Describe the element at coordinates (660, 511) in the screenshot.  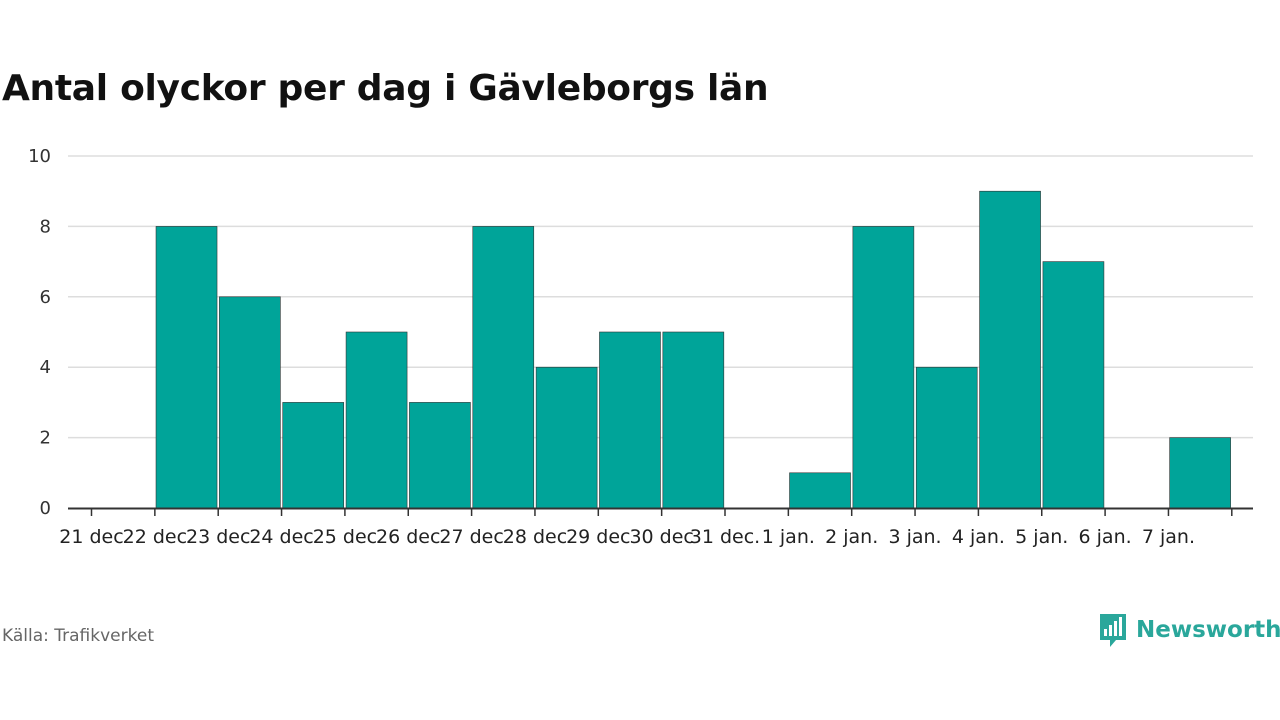
I see `x-axis` at that location.